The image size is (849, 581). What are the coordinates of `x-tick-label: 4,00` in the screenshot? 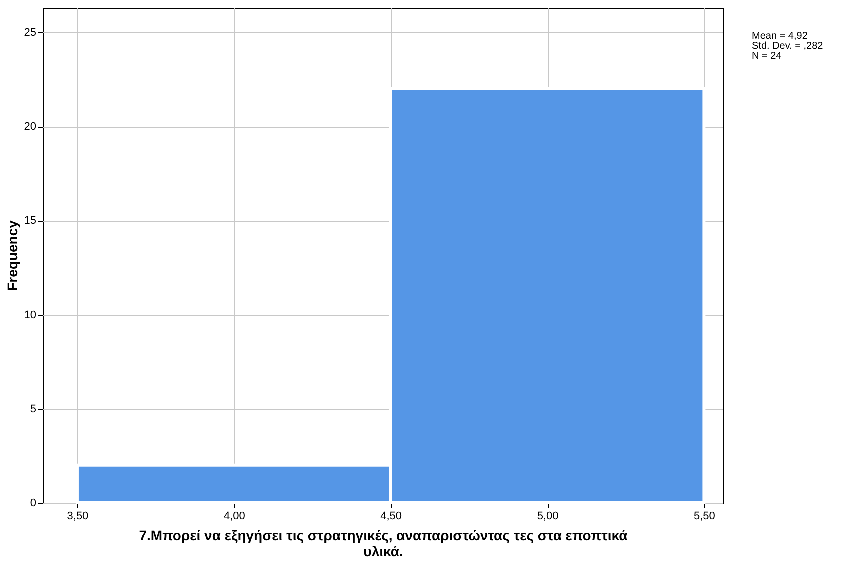 It's located at (235, 516).